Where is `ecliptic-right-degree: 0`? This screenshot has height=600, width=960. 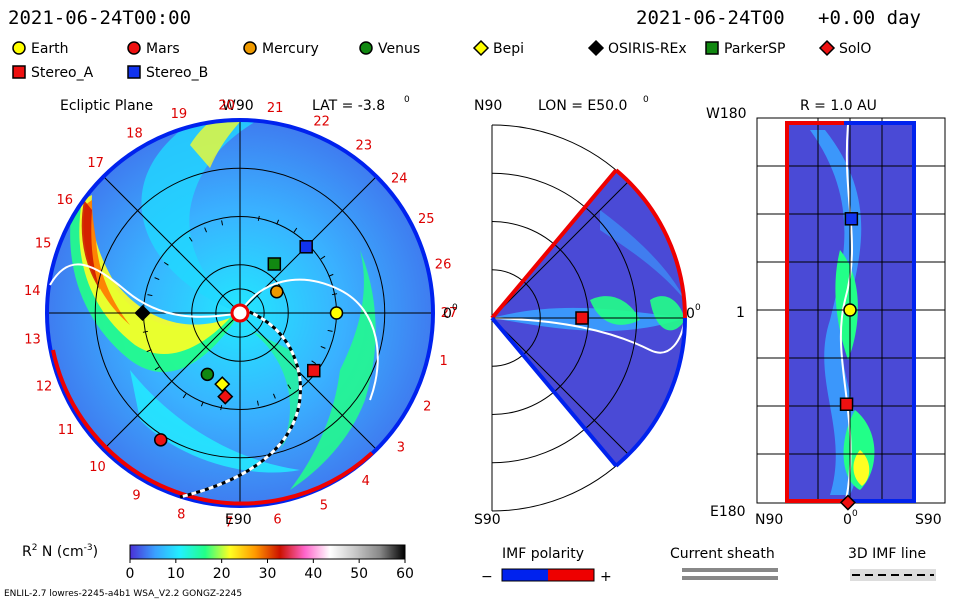
ecliptic-right-degree: 0 is located at coordinates (455, 308).